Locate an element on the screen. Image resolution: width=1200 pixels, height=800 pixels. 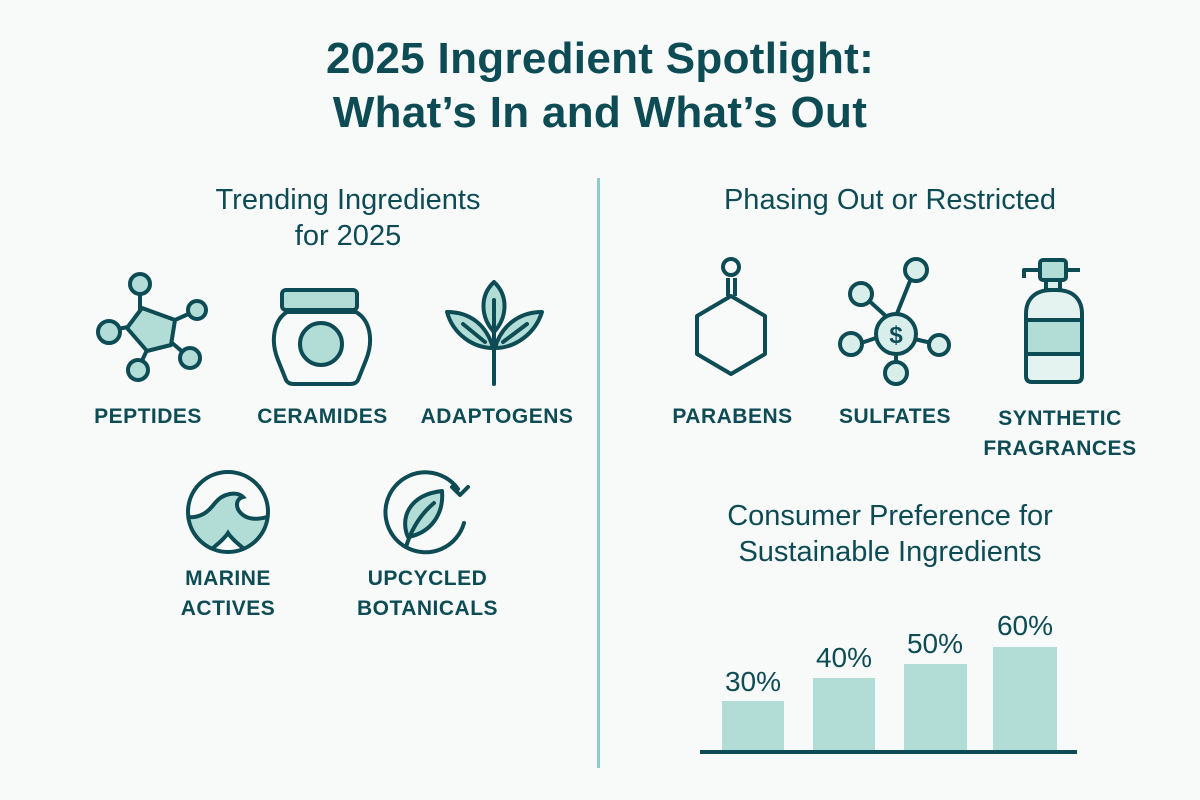
trending-title-line-2: for 2025 is located at coordinates (348, 236).